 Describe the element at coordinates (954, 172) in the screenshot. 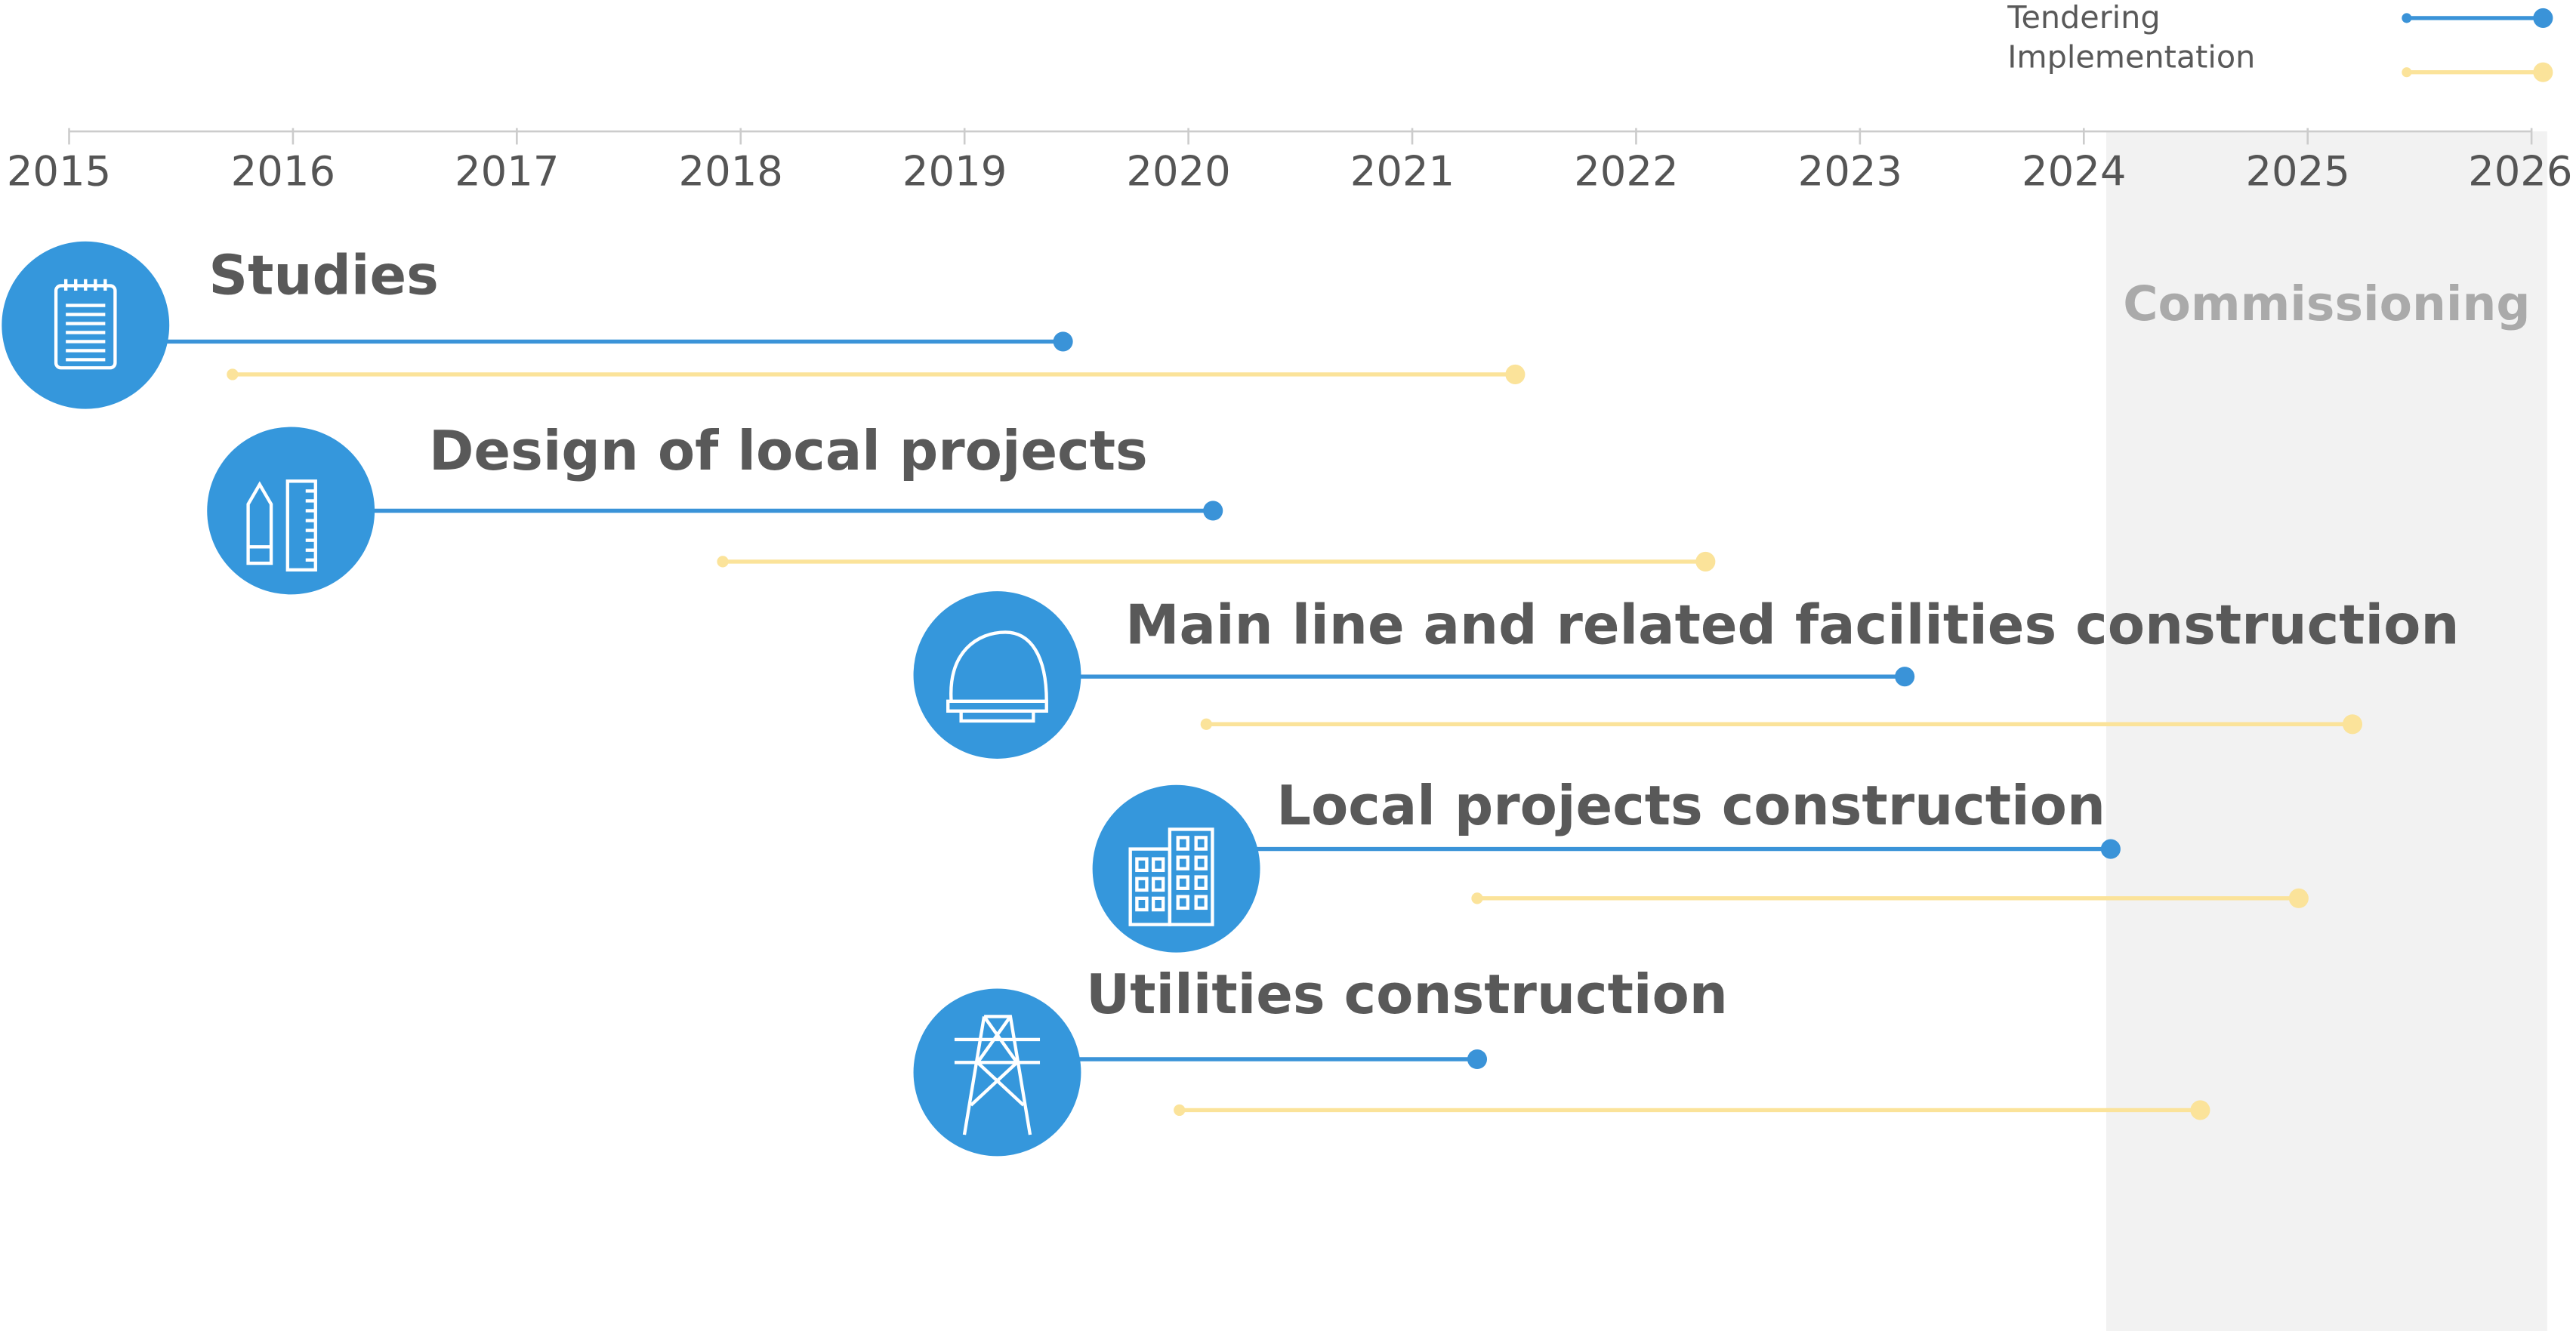

I see `x-tick-label: 2019` at that location.